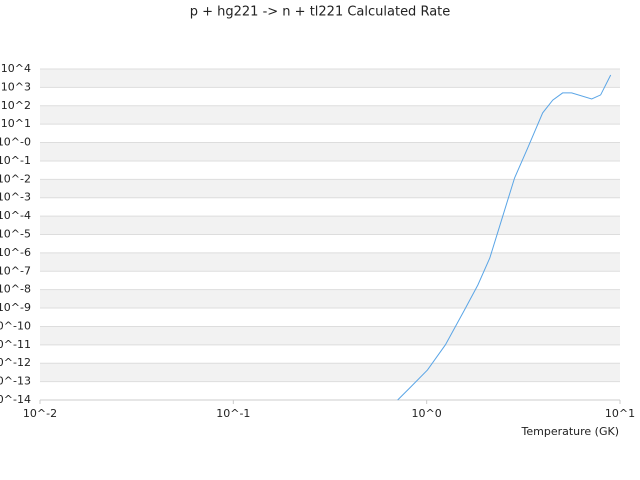 Image resolution: width=640 pixels, height=480 pixels. Describe the element at coordinates (15, 252) in the screenshot. I see `y-tick-label: 10^-6` at that location.